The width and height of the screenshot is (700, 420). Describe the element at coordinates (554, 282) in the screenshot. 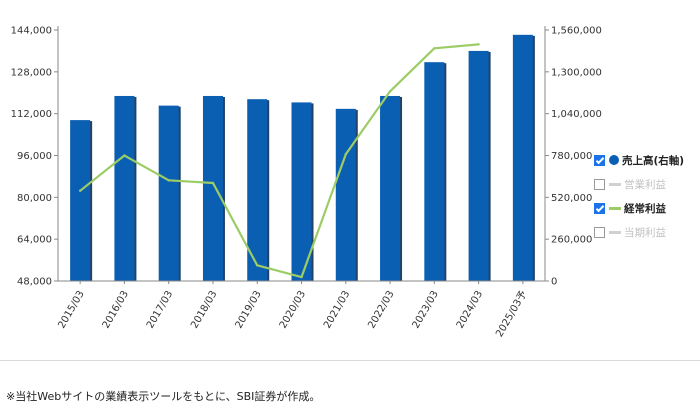

I see `right-tick-label: 0` at that location.